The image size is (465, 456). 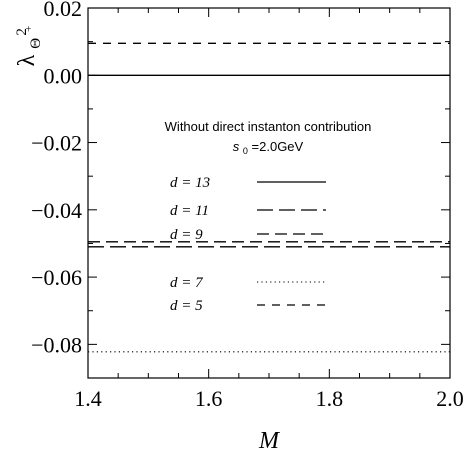 What do you see at coordinates (190, 183) in the screenshot?
I see `legend-label: d = 13` at bounding box center [190, 183].